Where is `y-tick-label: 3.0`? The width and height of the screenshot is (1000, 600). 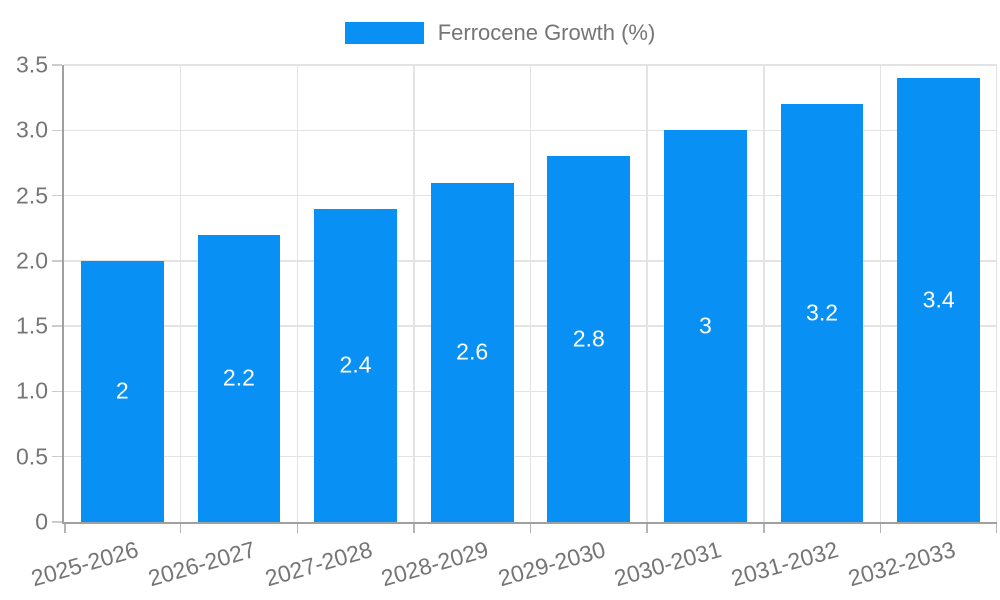
y-tick-label: 3.0 is located at coordinates (32, 129).